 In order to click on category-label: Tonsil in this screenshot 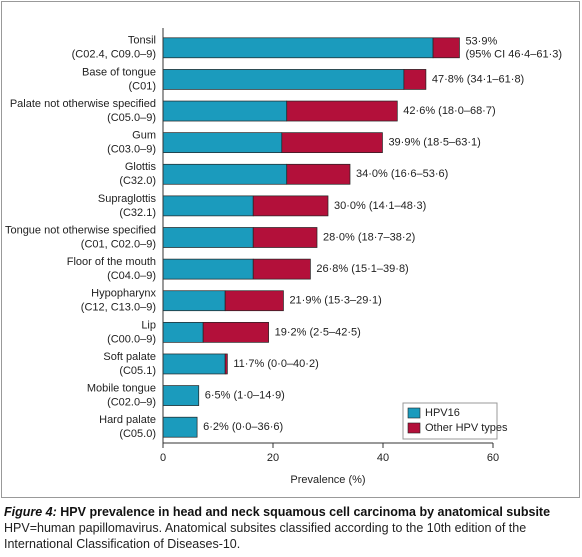, I will do `click(142, 41)`.